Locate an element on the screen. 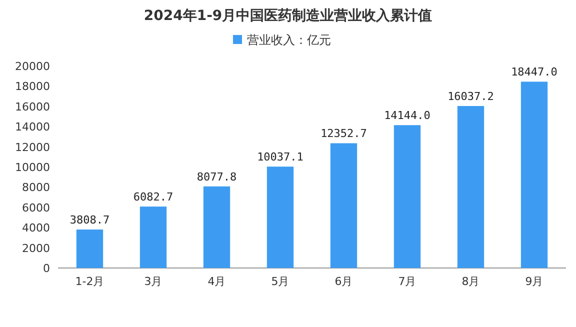 Image resolution: width=576 pixels, height=327 pixels. y-tick-label: 2000 is located at coordinates (36, 248).